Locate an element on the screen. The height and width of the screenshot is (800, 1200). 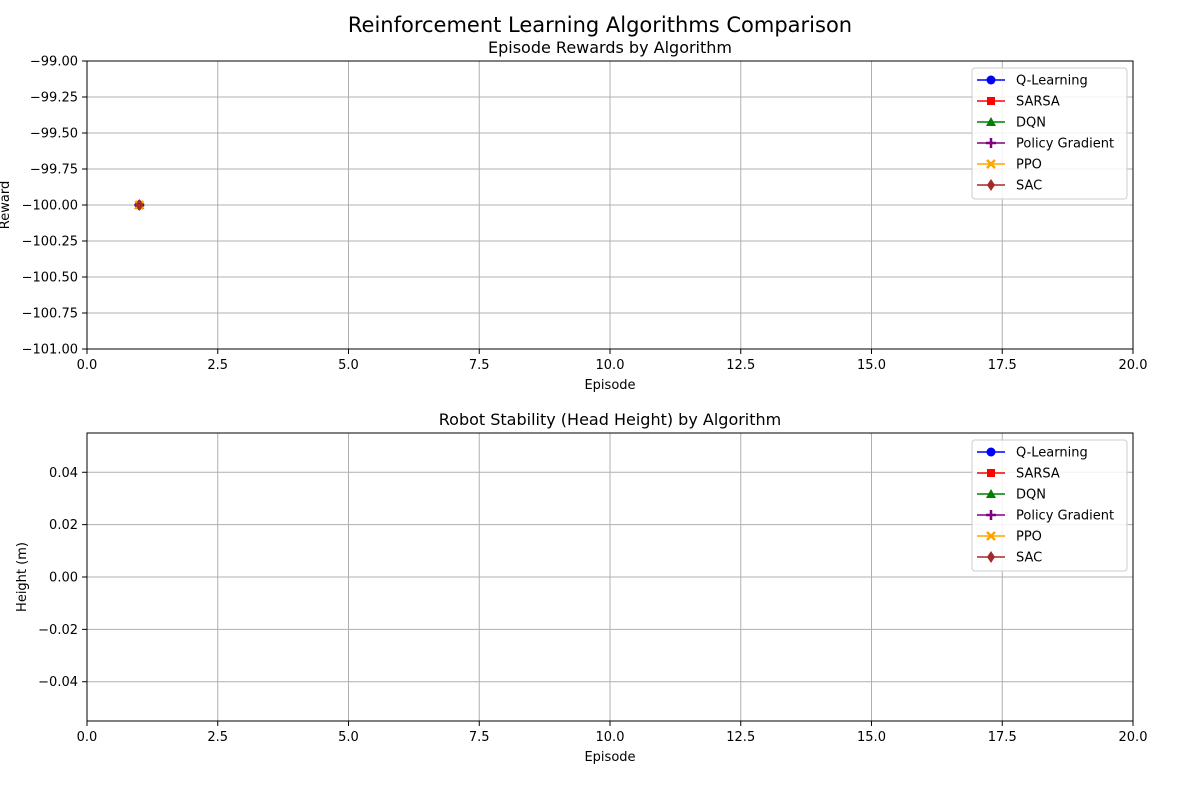
stability-legend-marker-policy-gradient is located at coordinates (991, 515).